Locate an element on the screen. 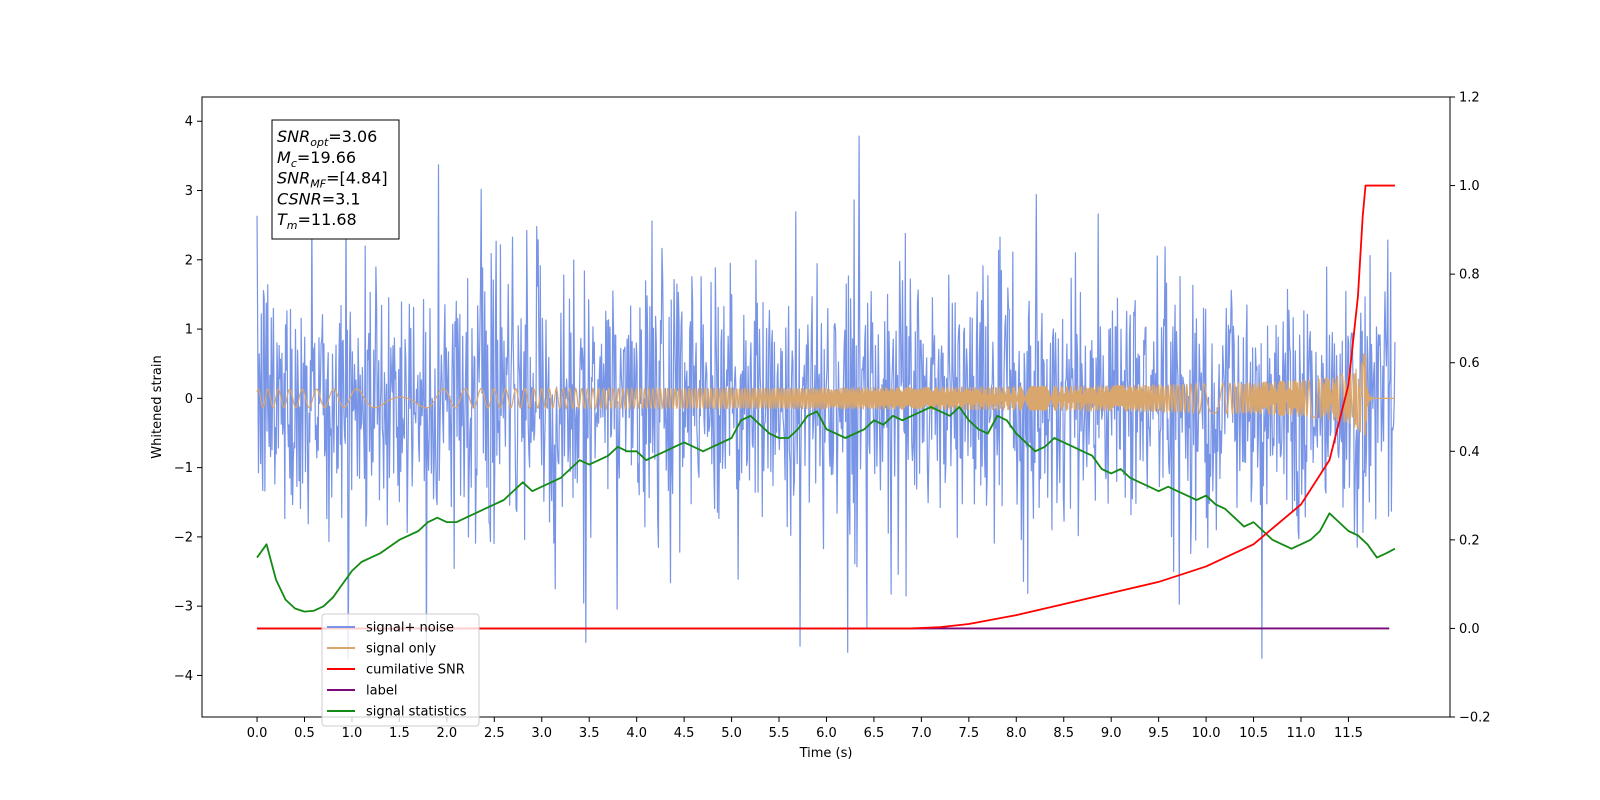 The image size is (1600, 800). y-axis-label: Whitened strain is located at coordinates (157, 406).